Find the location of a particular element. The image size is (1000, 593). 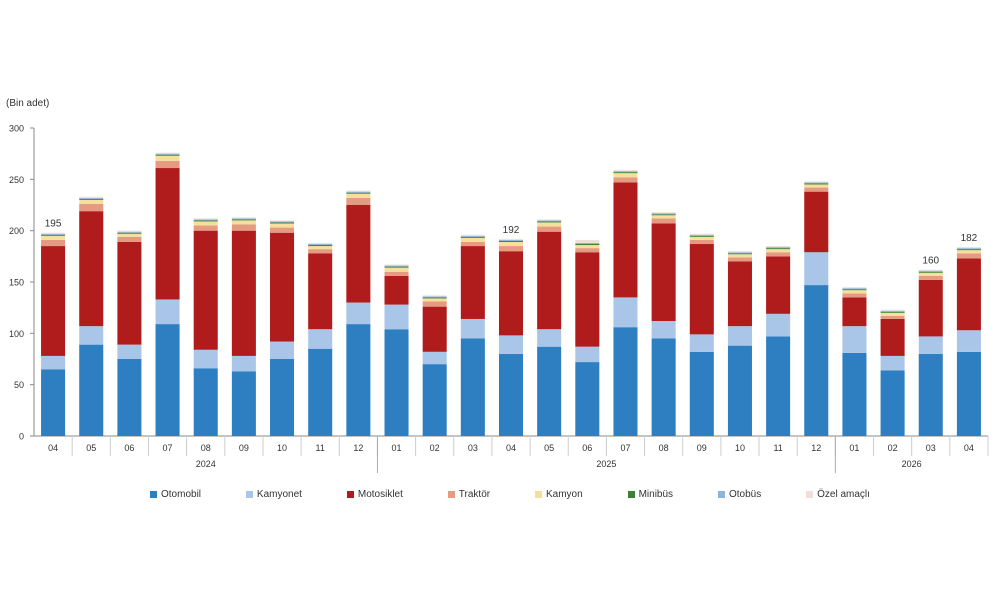

x-tick-label: 06 is located at coordinates (129, 448).